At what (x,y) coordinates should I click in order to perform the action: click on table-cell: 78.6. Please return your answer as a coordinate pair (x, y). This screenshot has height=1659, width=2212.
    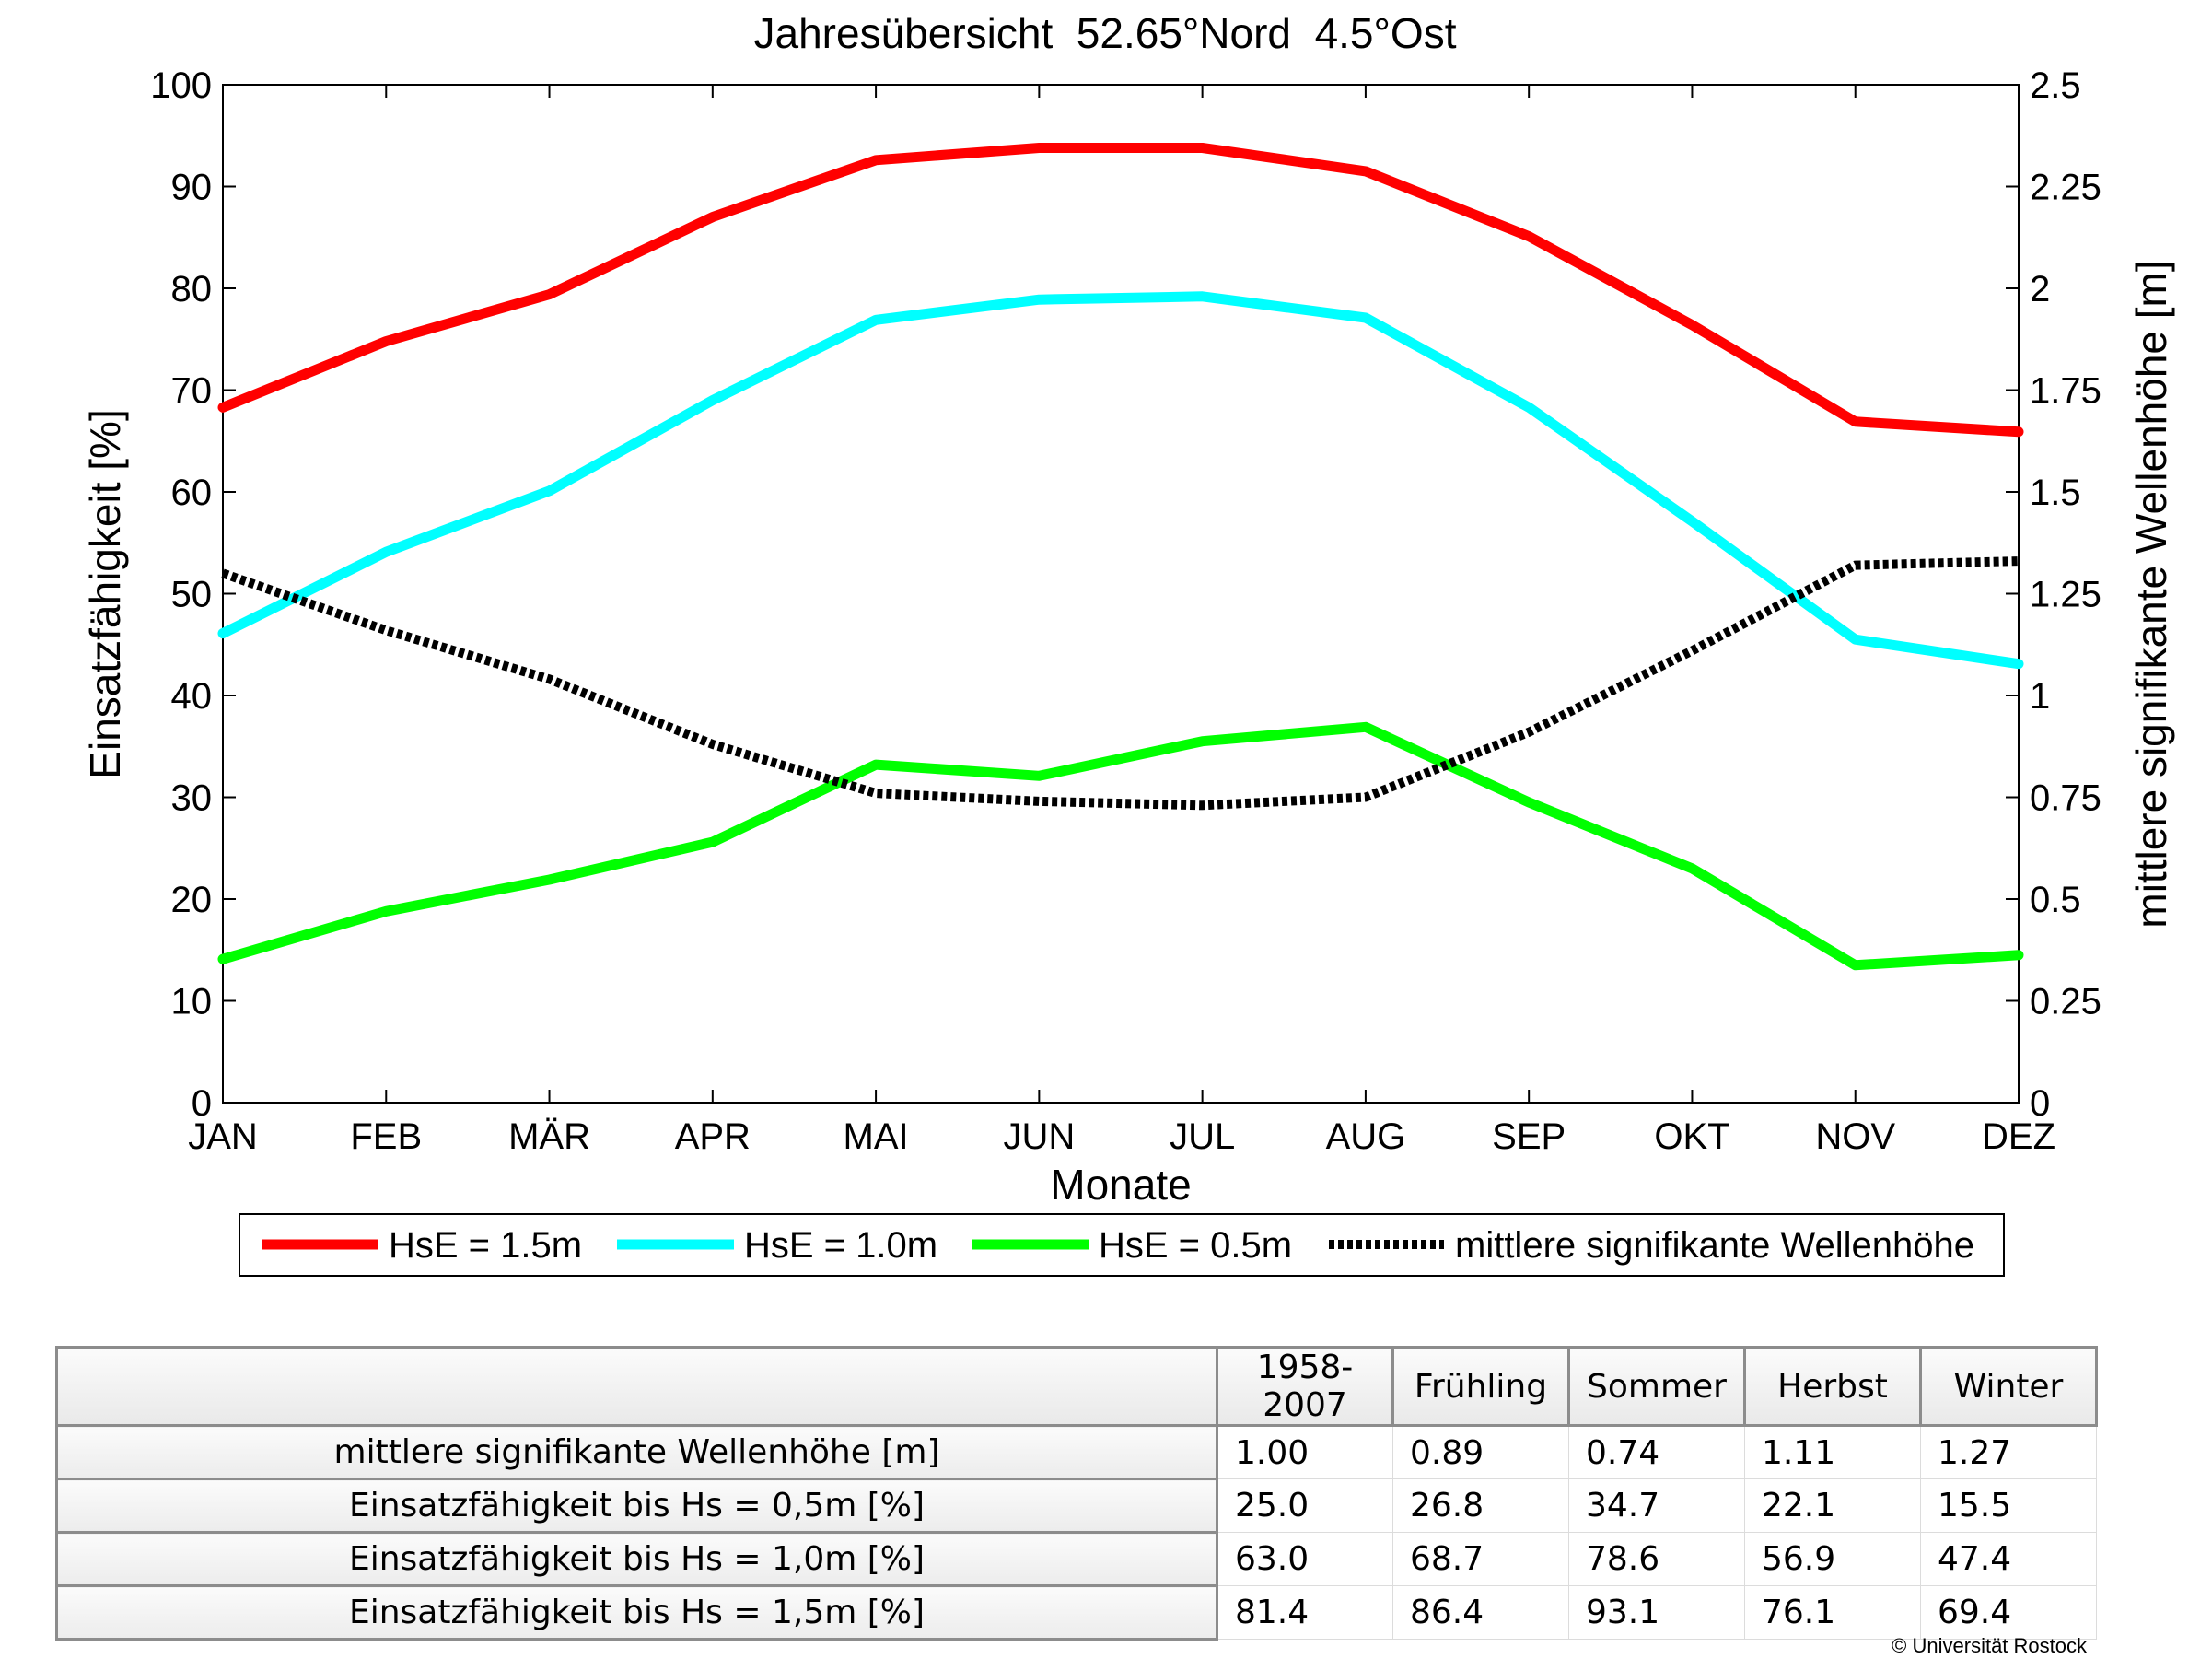
    Looking at the image, I should click on (1657, 1559).